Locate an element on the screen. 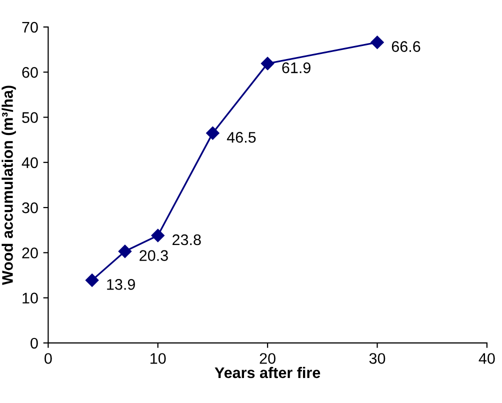 Image resolution: width=502 pixels, height=403 pixels. x-tick-label: 20 is located at coordinates (268, 358).